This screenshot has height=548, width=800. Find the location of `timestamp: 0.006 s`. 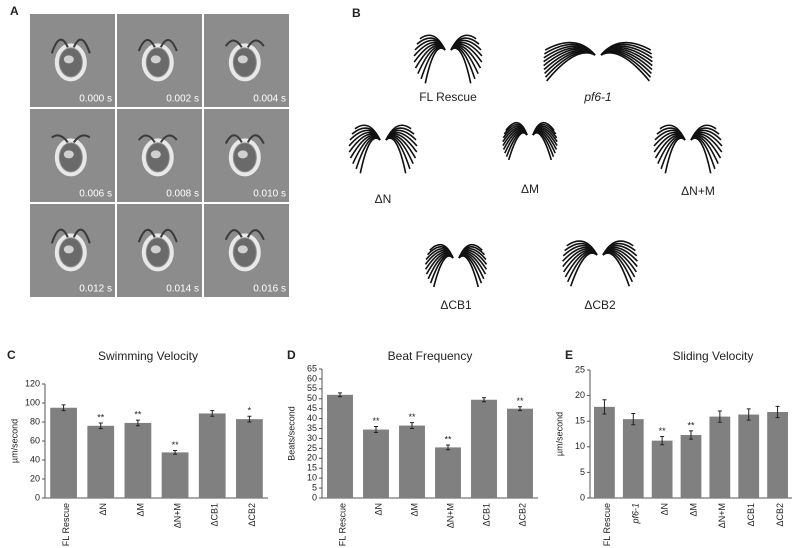

timestamp: 0.006 s is located at coordinates (95, 194).